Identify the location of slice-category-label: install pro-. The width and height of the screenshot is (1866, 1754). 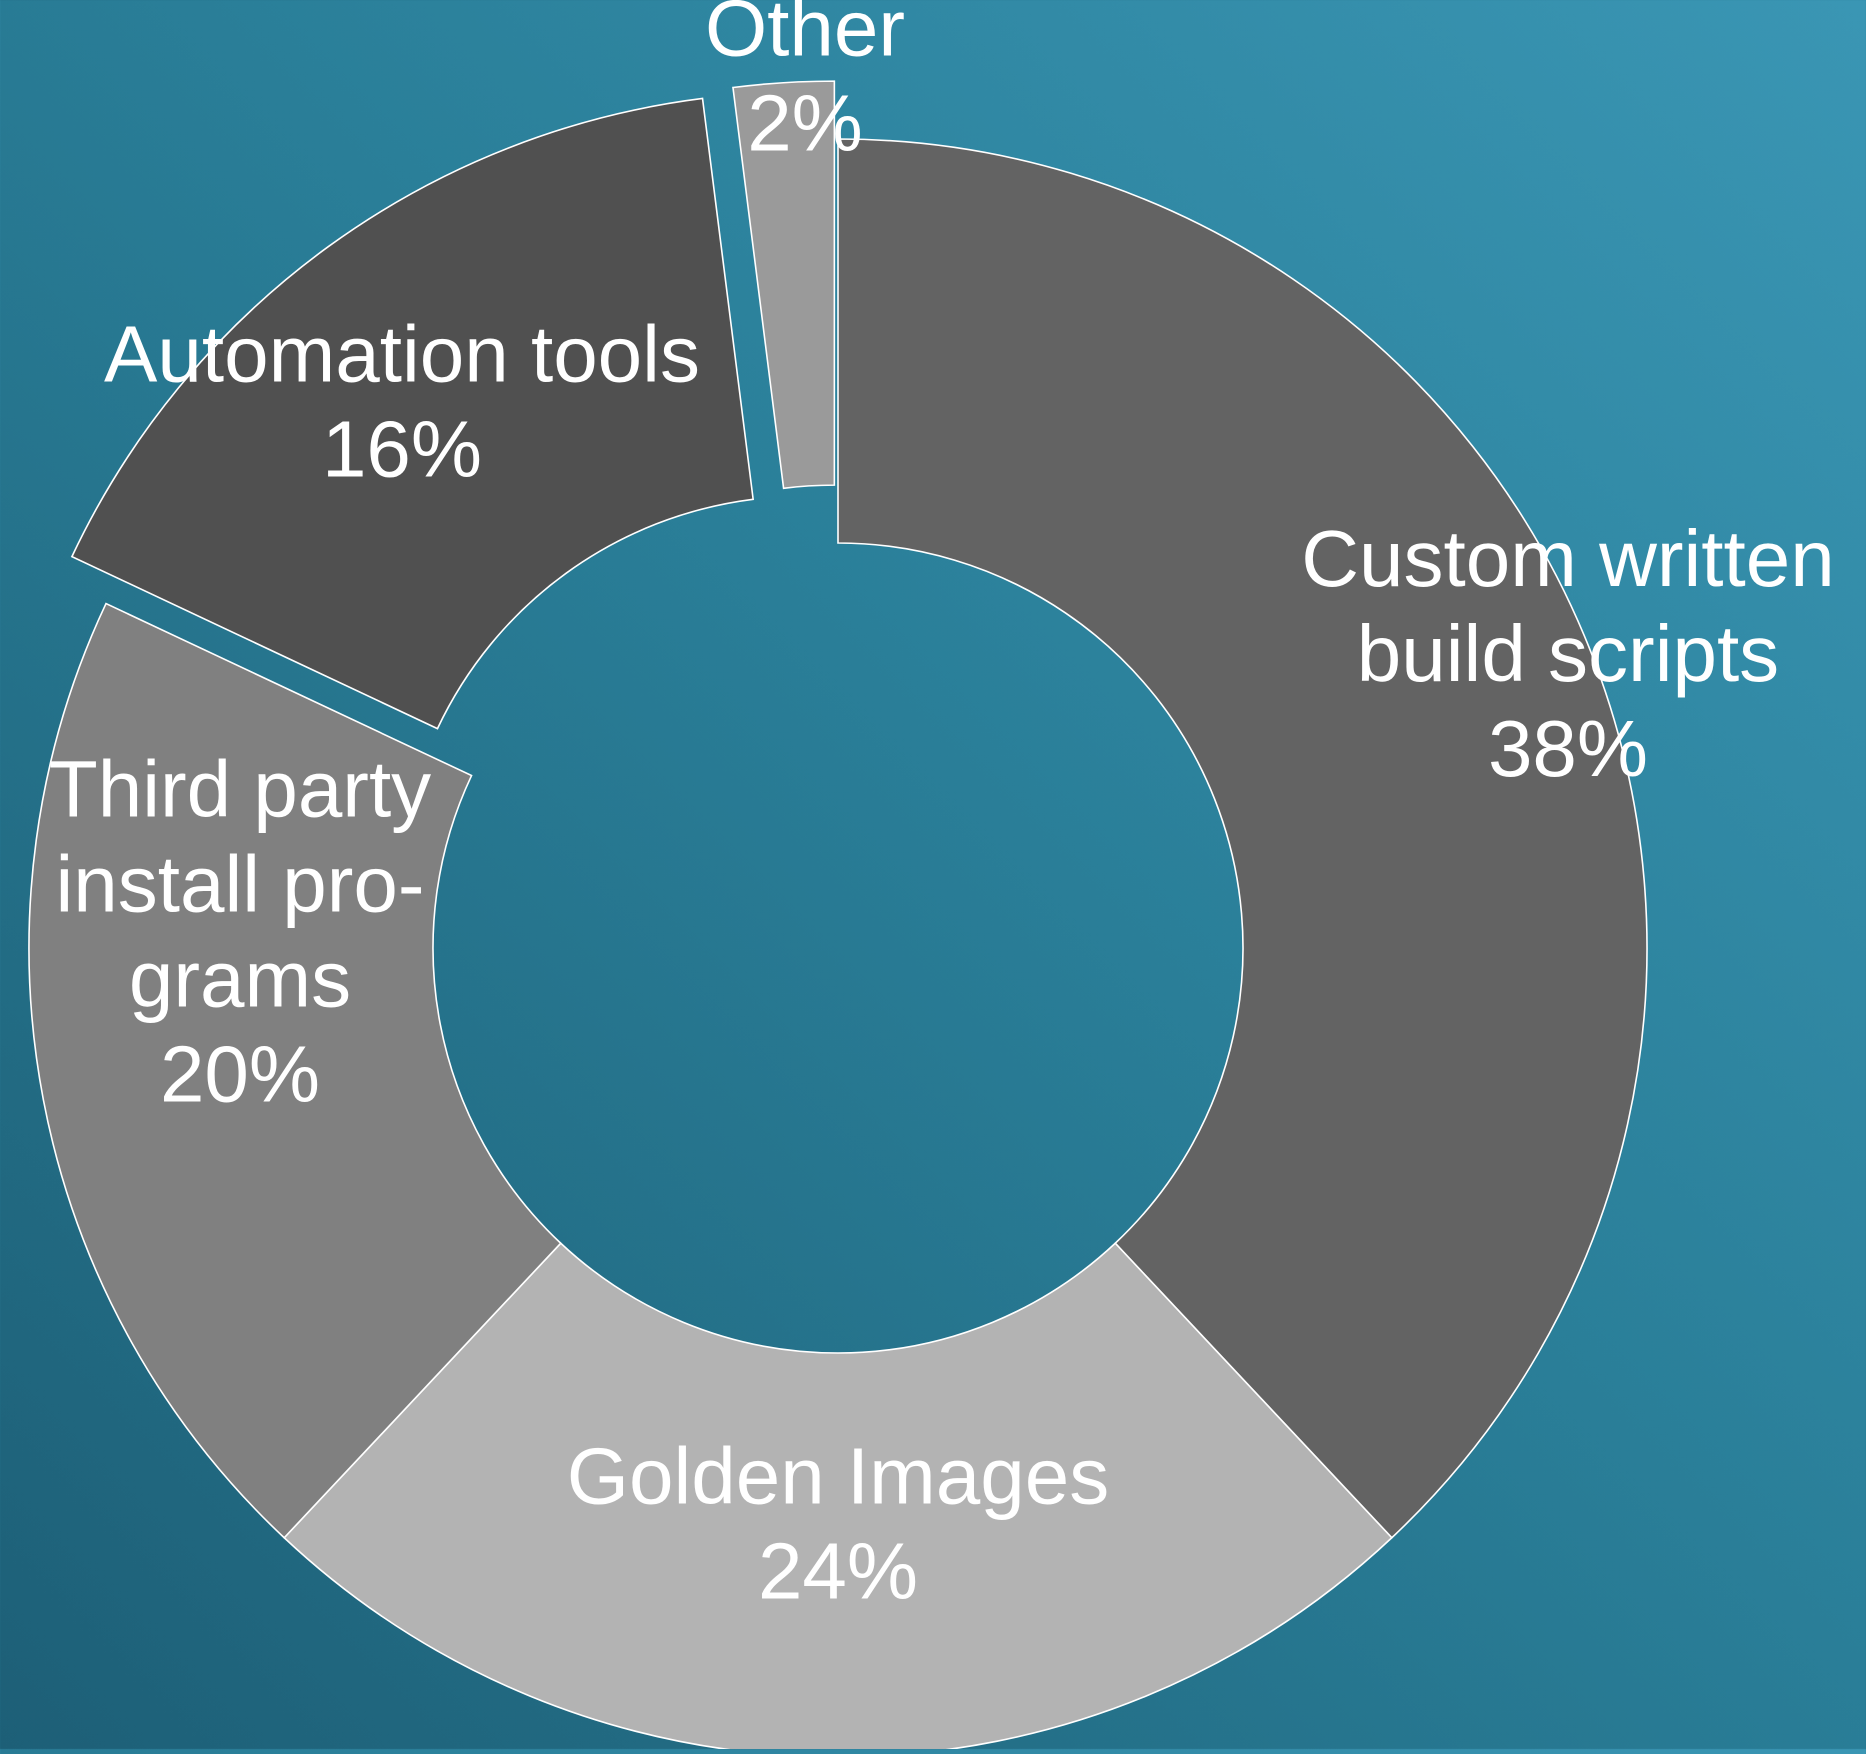
(239, 884).